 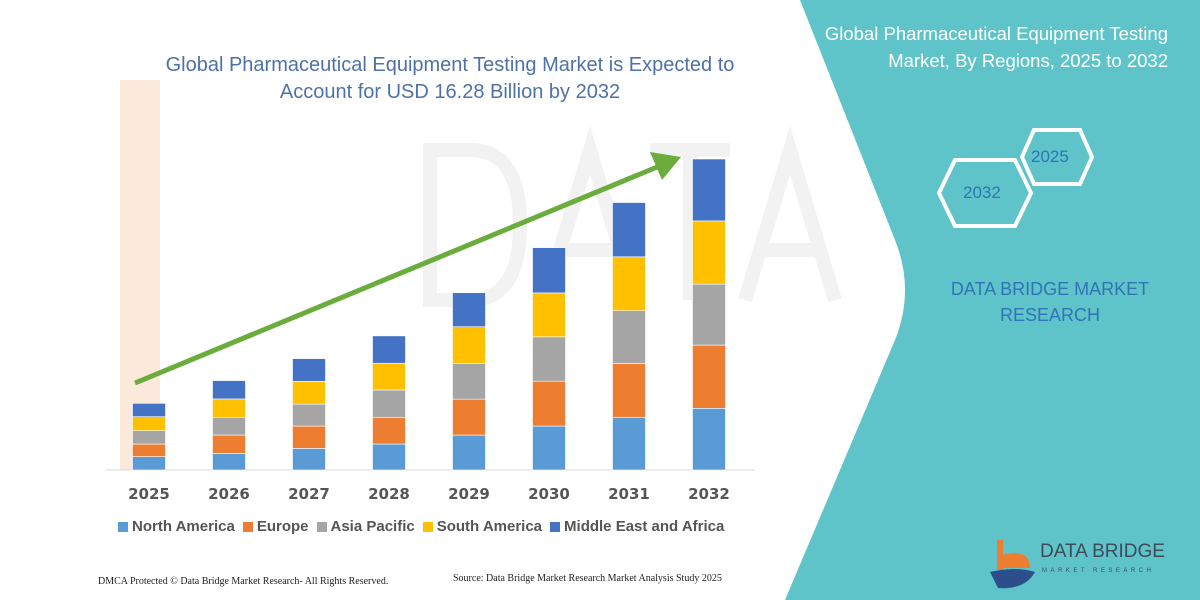 I want to click on logo-icon, so click(x=1012, y=564).